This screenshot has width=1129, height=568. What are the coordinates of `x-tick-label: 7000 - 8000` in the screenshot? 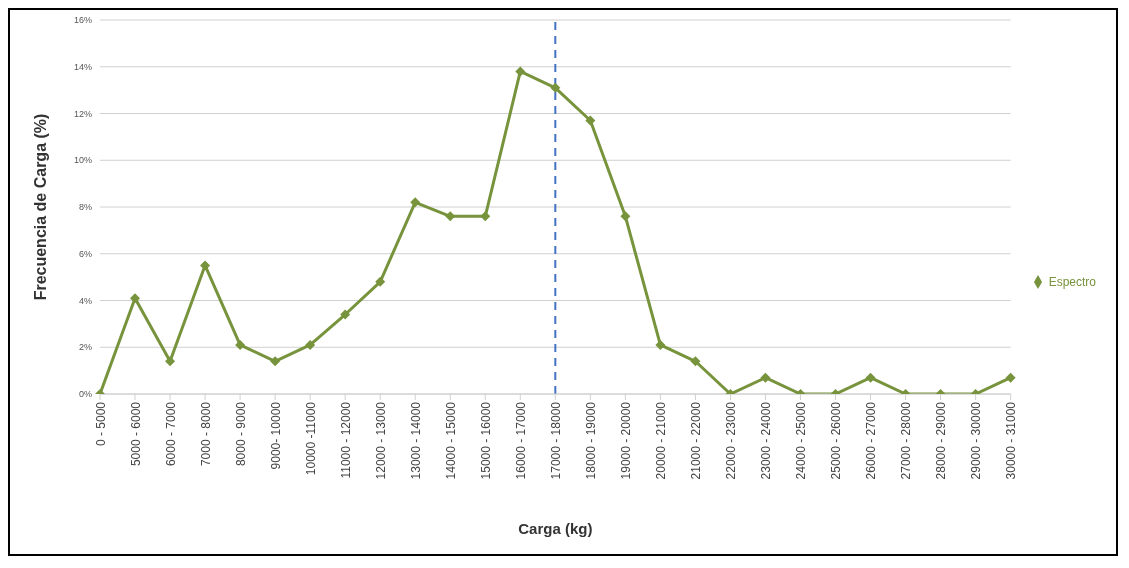 It's located at (205, 434).